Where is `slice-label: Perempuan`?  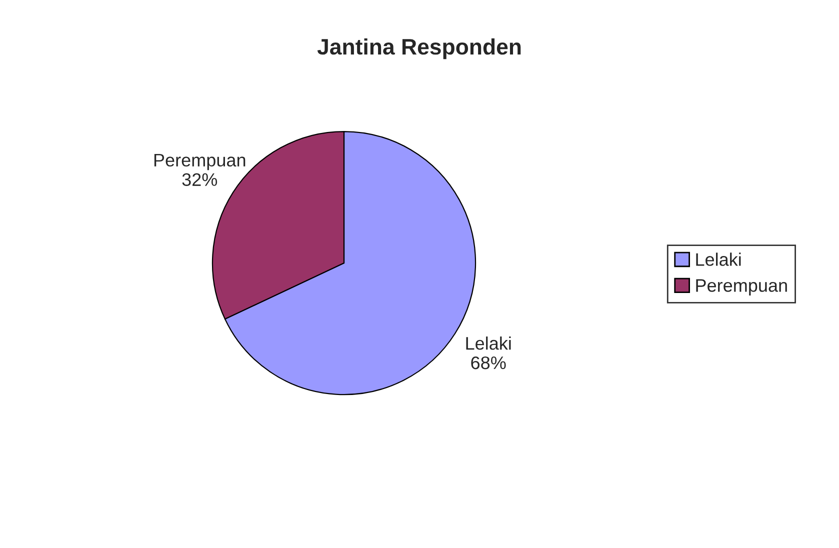
slice-label: Perempuan is located at coordinates (200, 162).